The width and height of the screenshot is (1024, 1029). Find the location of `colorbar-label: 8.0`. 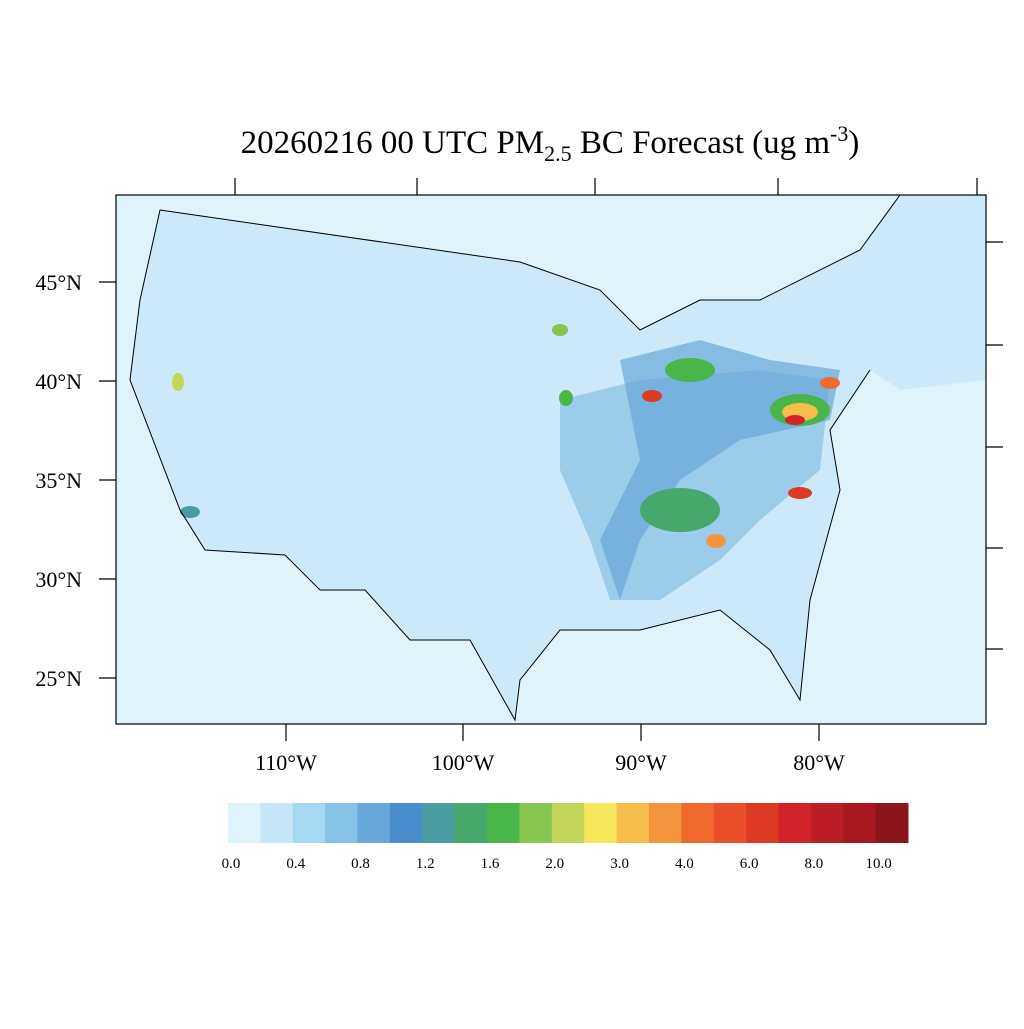

colorbar-label: 8.0 is located at coordinates (813, 864).